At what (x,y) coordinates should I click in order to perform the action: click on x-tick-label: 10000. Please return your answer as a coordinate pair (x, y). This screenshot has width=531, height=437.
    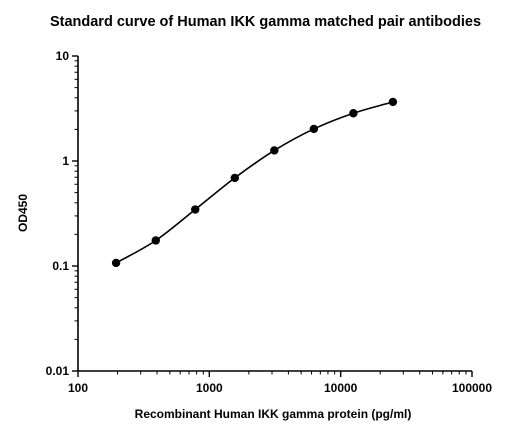
    Looking at the image, I should click on (341, 388).